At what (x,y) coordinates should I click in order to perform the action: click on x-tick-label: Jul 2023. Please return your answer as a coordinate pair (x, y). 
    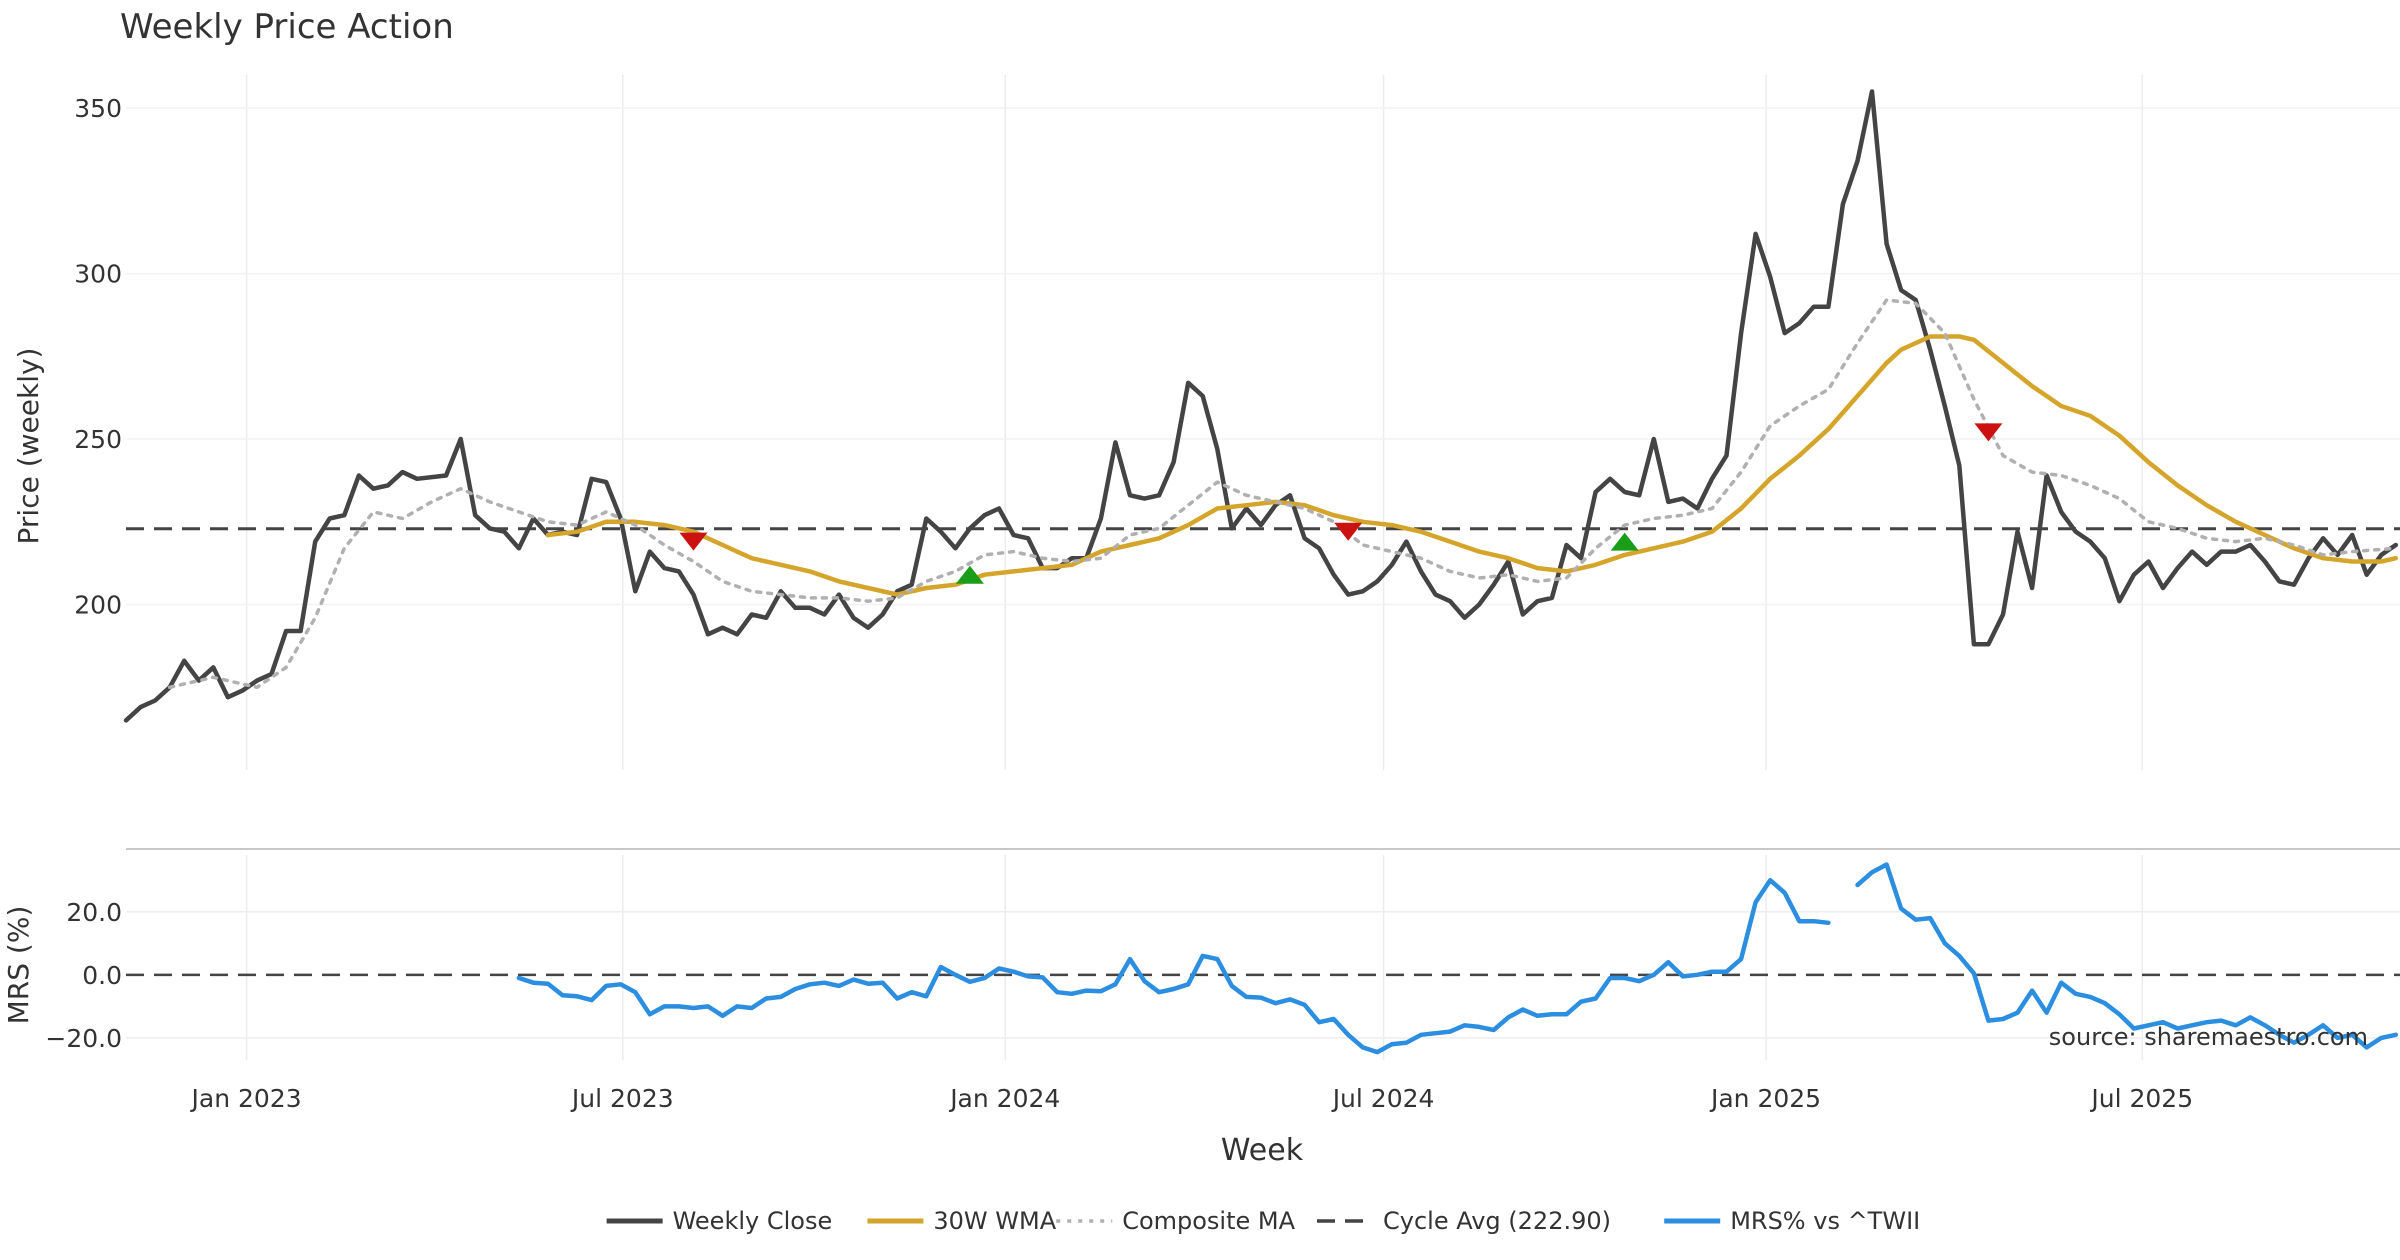
    Looking at the image, I should click on (622, 1098).